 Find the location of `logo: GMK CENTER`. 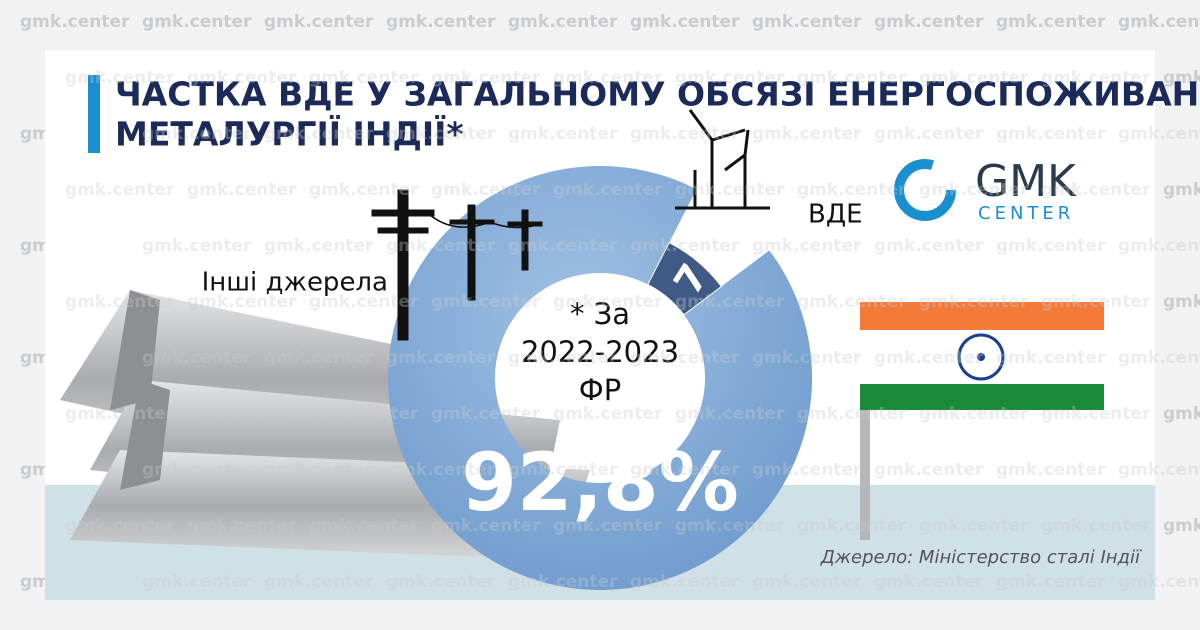

logo: GMK CENTER is located at coordinates (985, 190).